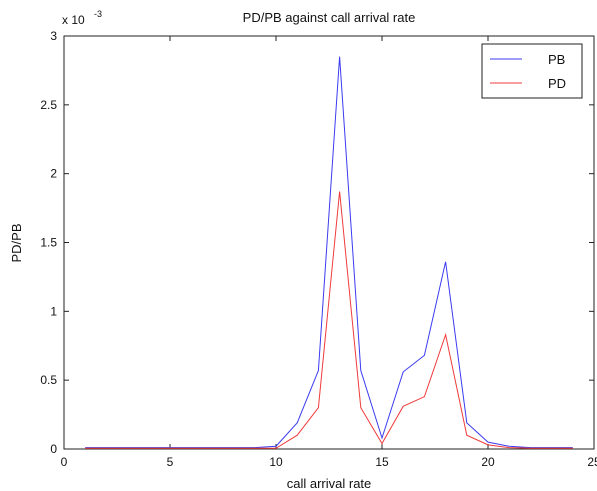 Image resolution: width=597 pixels, height=491 pixels. I want to click on x-tick-label: 10, so click(276, 462).